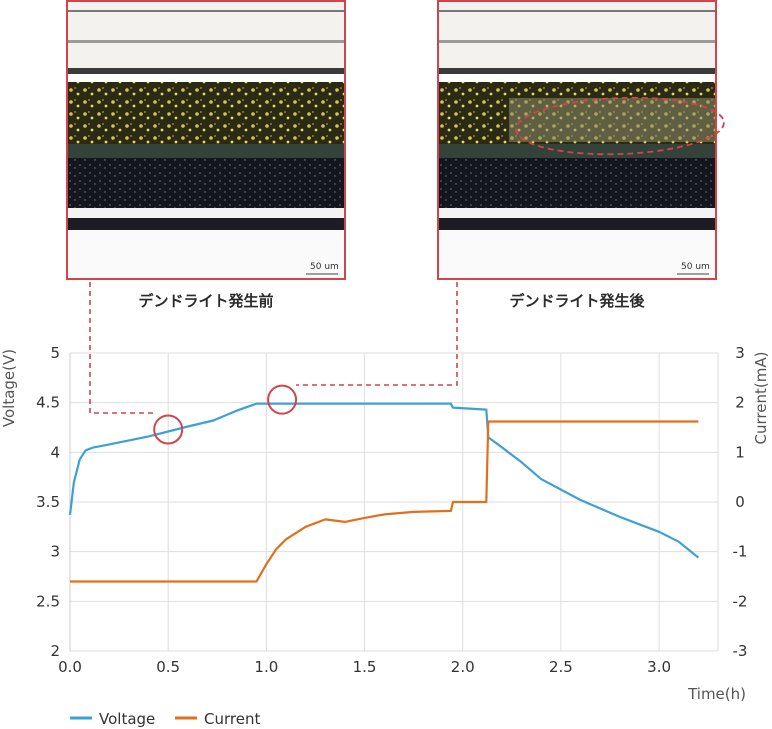 The width and height of the screenshot is (772, 729). Describe the element at coordinates (740, 353) in the screenshot. I see `y2-tick-label: 3` at that location.